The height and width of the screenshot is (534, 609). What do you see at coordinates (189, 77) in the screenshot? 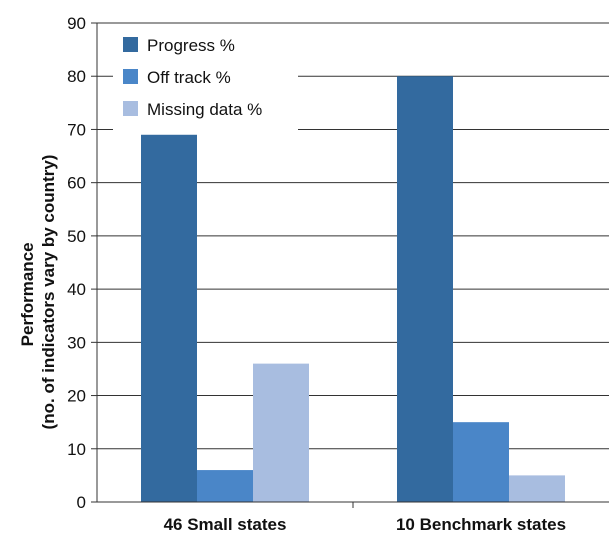
I see `legend-label: Off track %` at bounding box center [189, 77].